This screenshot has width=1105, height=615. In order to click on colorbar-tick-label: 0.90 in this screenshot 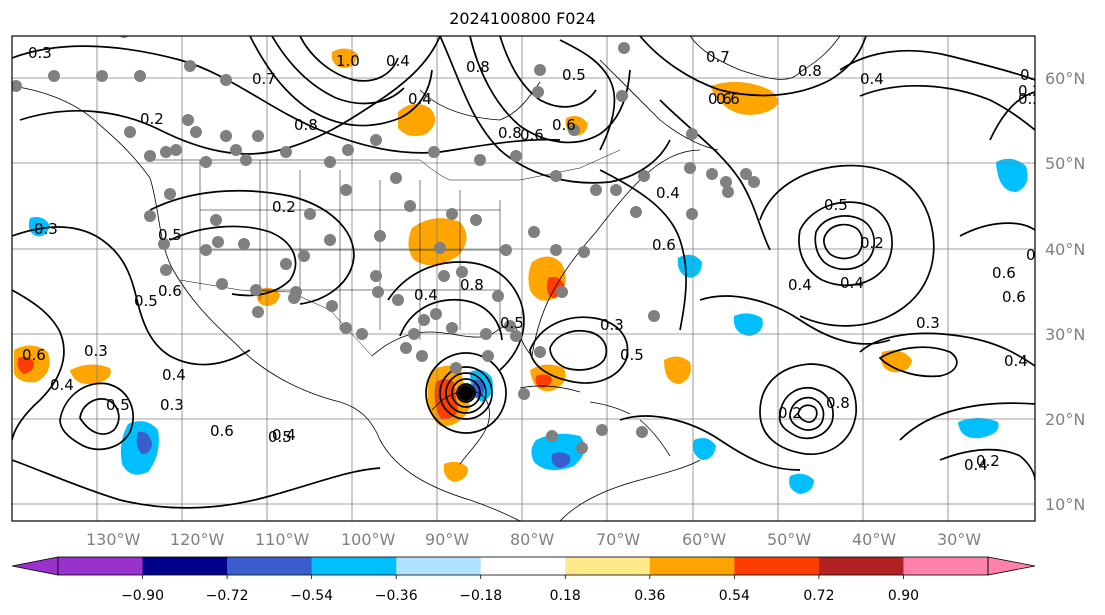, I will do `click(903, 596)`.